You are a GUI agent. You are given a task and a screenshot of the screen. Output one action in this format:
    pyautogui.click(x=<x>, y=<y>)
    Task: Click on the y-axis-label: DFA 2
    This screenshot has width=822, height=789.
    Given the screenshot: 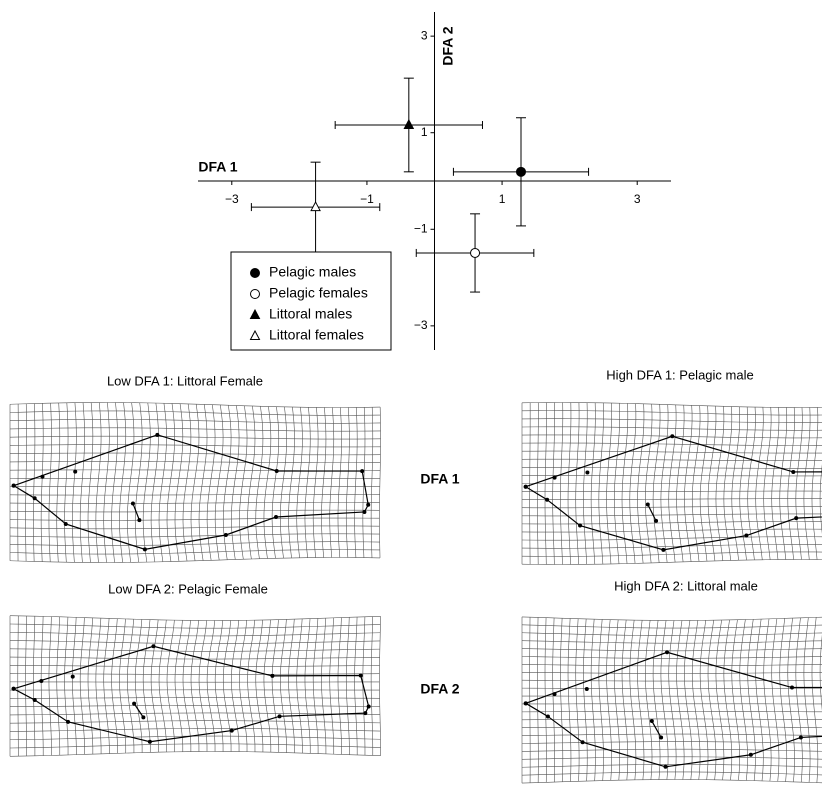 What is the action you would take?
    pyautogui.click(x=448, y=45)
    